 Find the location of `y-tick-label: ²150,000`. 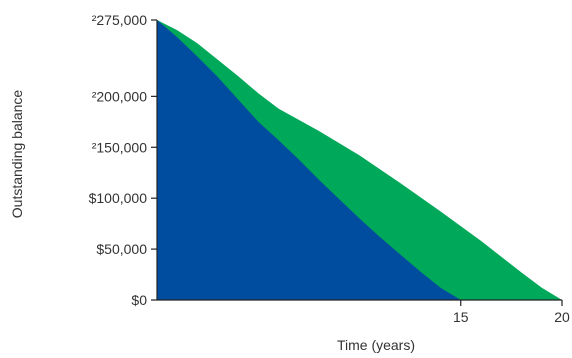

y-tick-label: ²150,000 is located at coordinates (119, 147).